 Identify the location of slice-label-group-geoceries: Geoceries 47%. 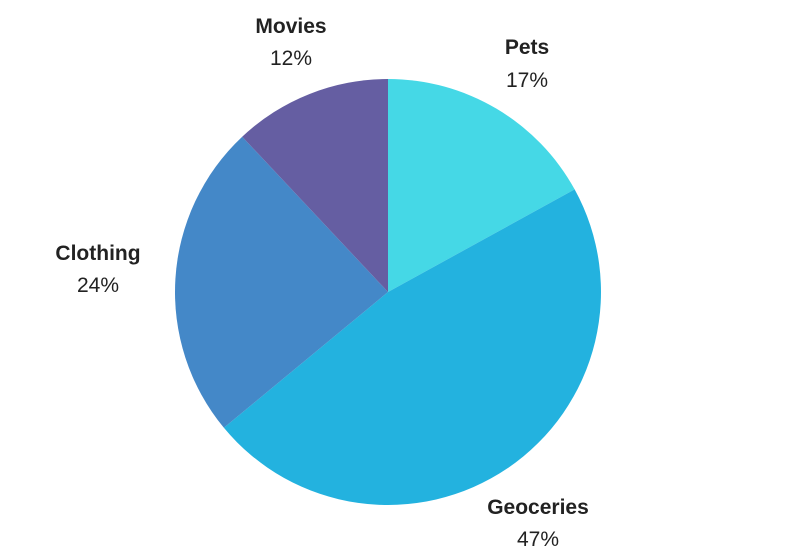
(538, 523).